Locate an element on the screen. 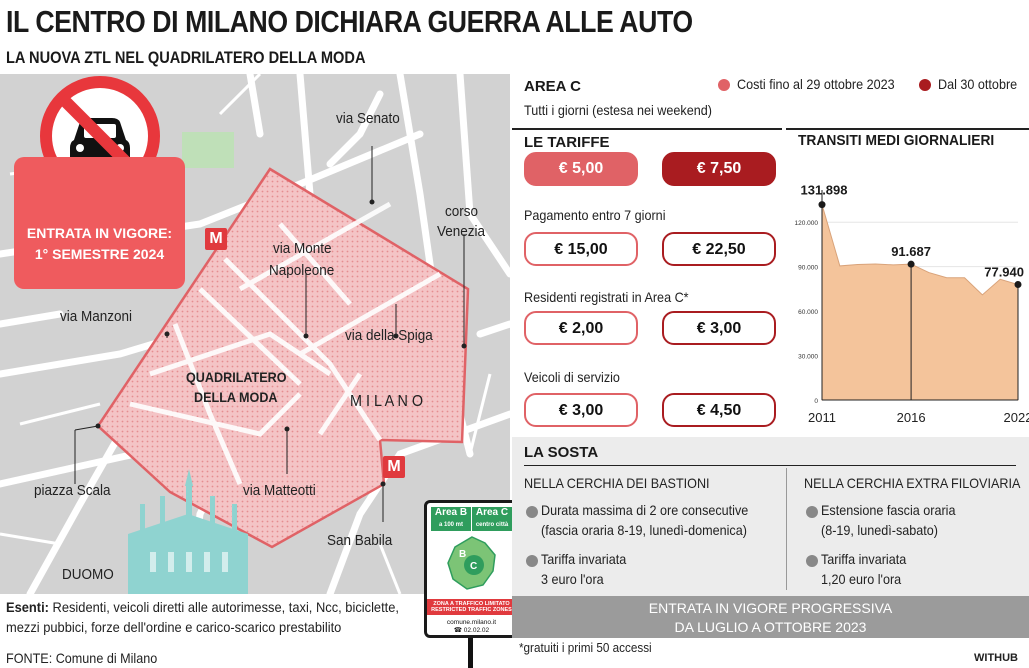  sign-pole is located at coordinates (470, 652).